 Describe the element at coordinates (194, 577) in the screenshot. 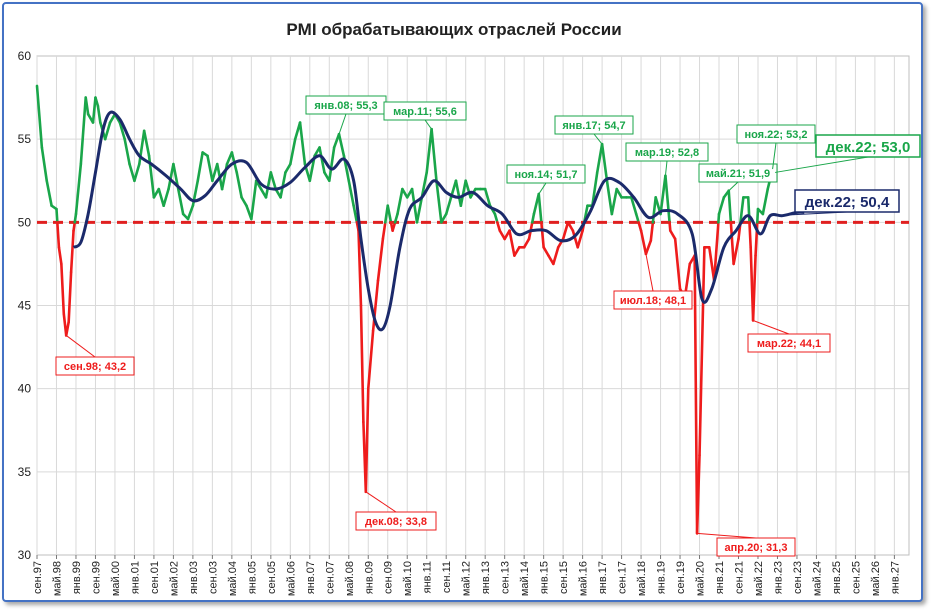

I see `x-tick-label: янв.03` at that location.